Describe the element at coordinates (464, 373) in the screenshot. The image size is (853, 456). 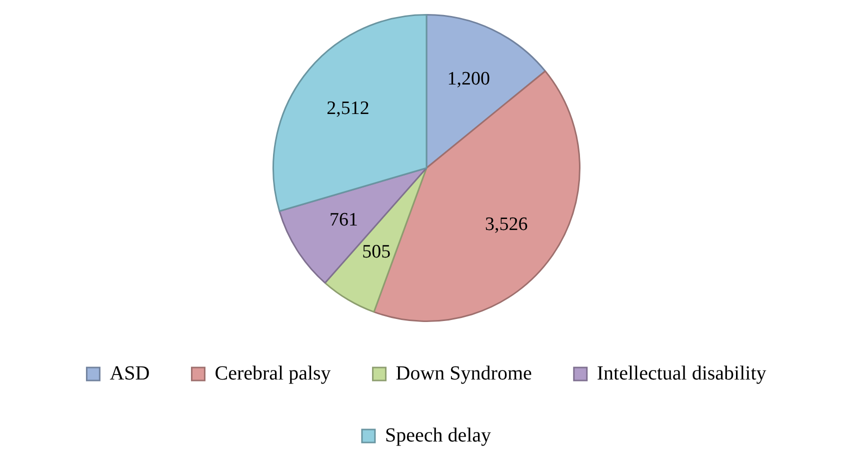
I see `legend-label: Down Syndrome` at that location.